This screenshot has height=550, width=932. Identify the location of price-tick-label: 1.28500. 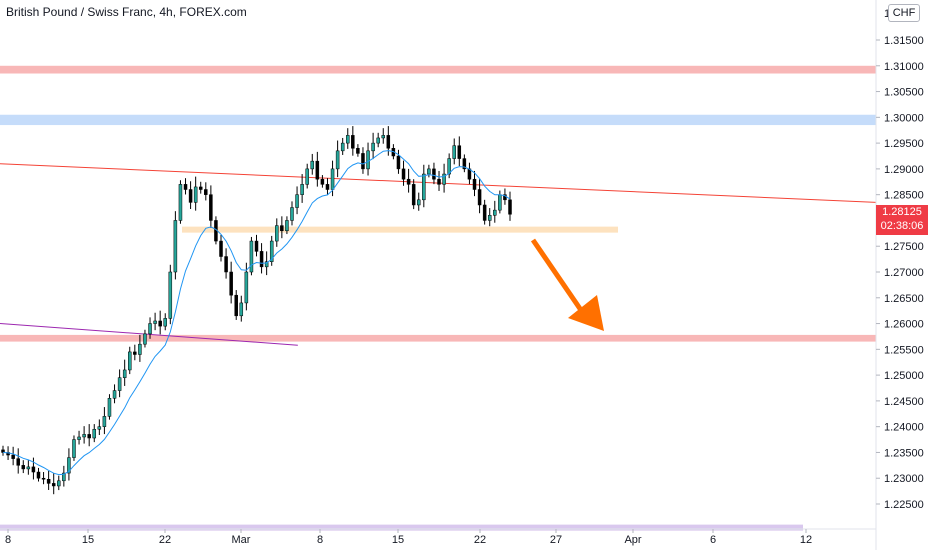
(904, 196).